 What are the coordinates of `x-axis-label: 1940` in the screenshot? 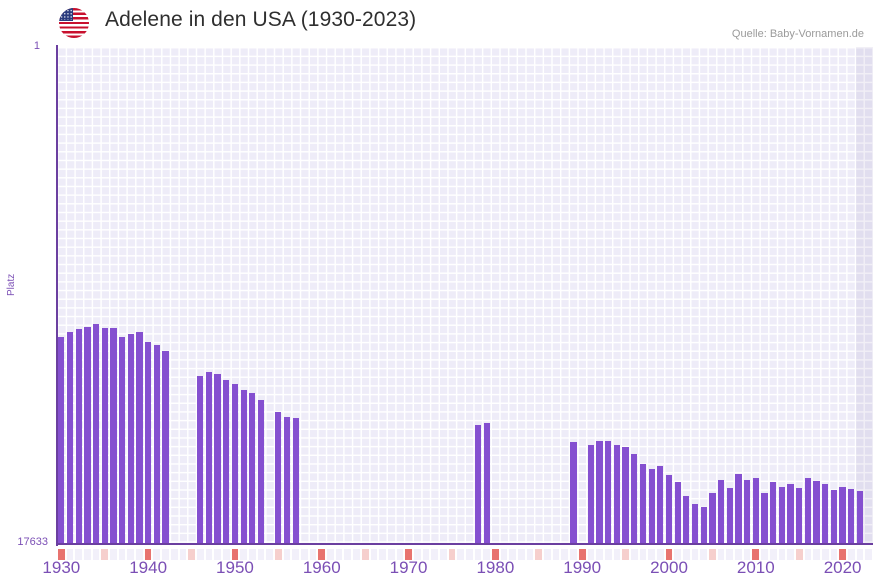 It's located at (148, 567).